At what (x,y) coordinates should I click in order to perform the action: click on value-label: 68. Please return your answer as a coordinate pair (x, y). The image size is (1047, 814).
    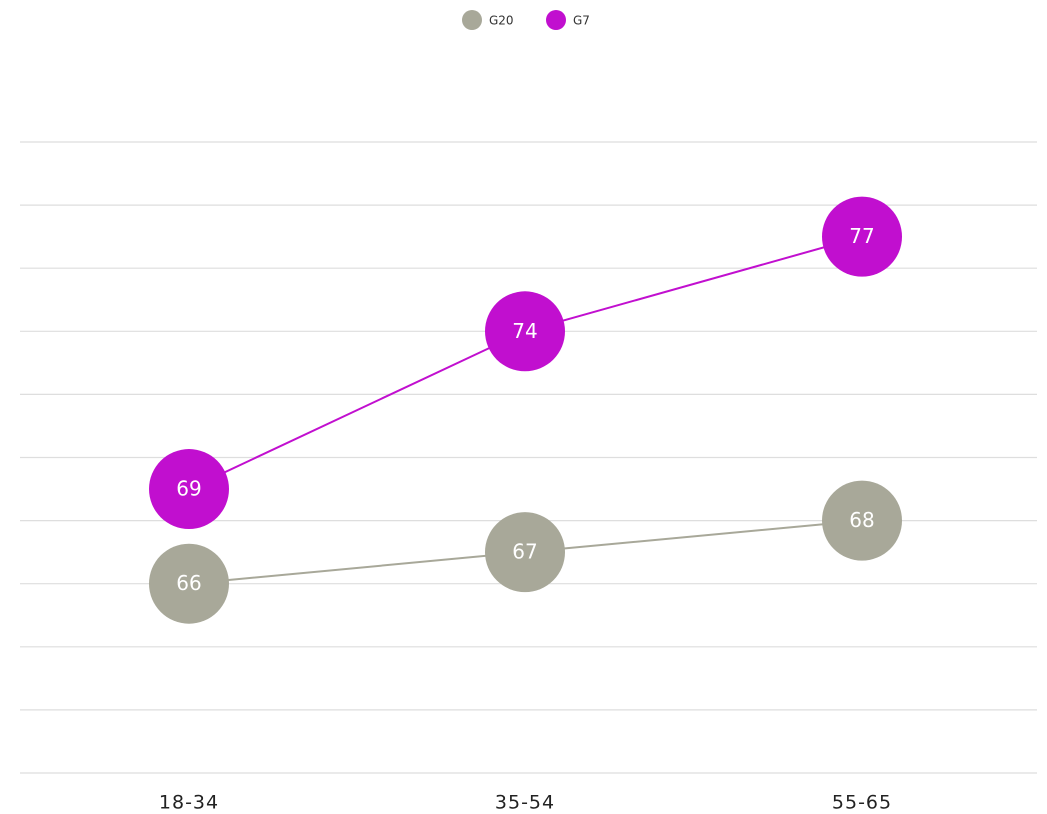
    Looking at the image, I should click on (861, 520).